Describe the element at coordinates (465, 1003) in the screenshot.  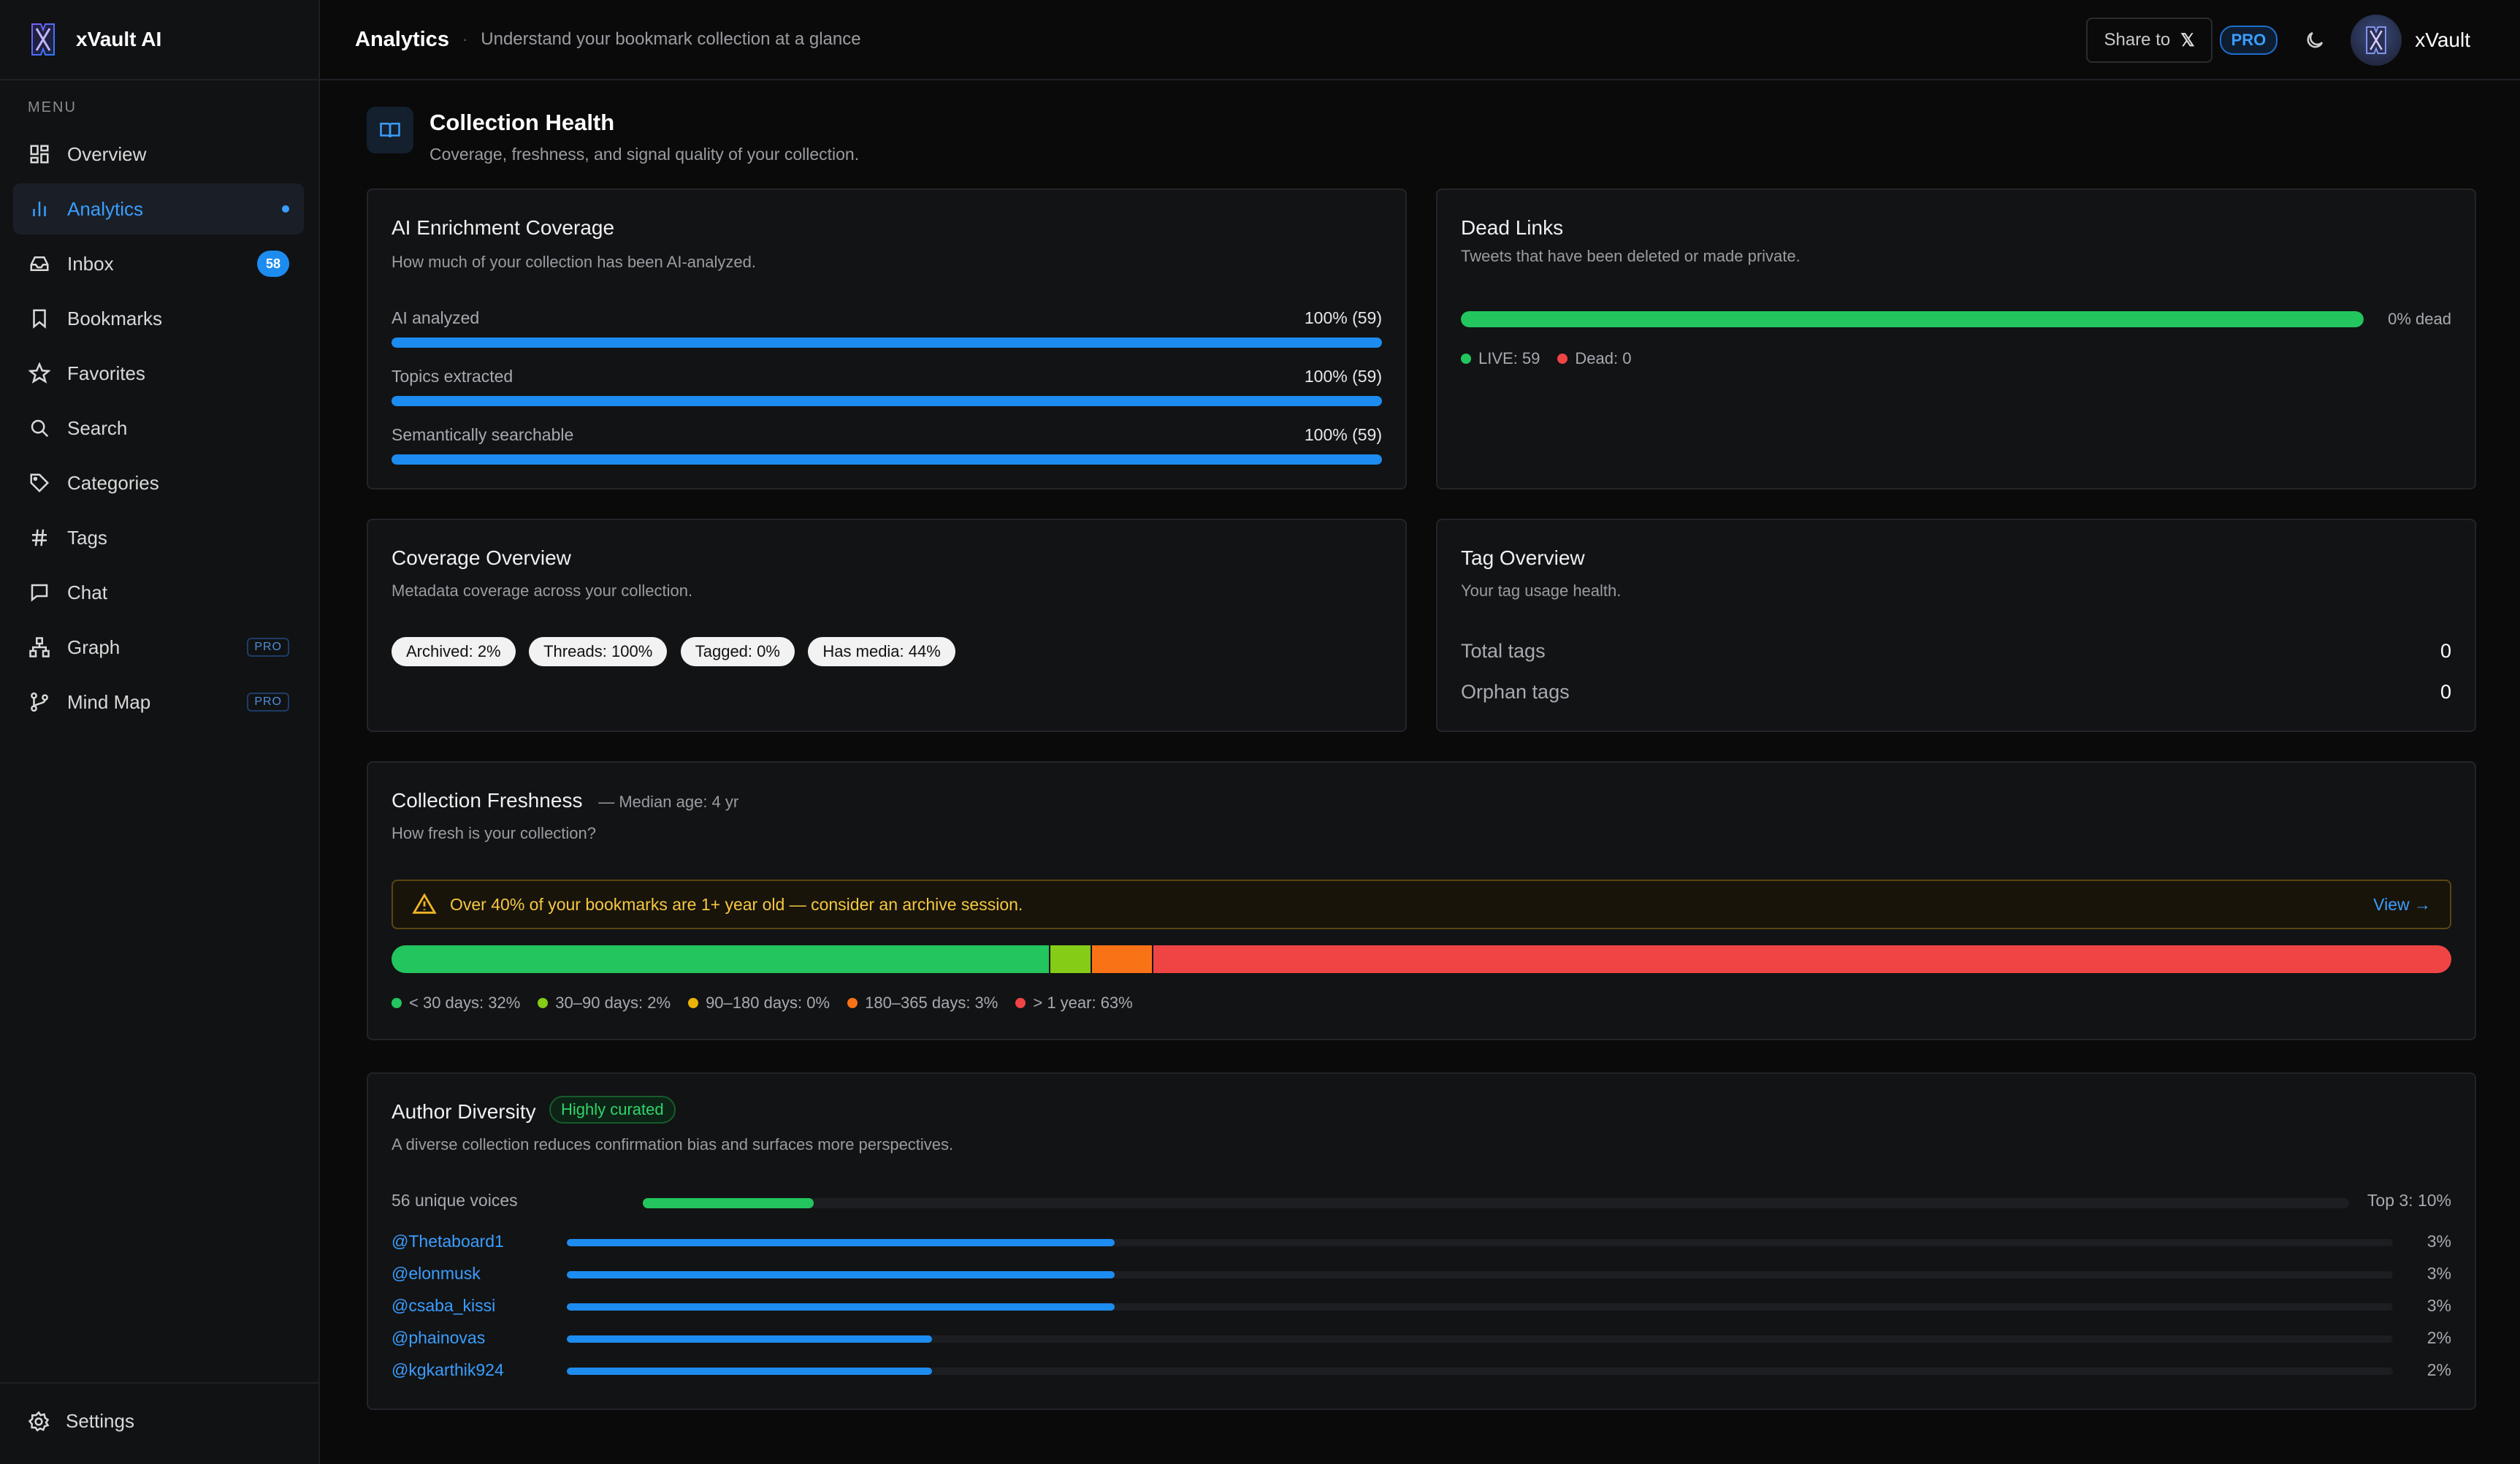
I see `legend-label: < 30 days: 32%` at that location.